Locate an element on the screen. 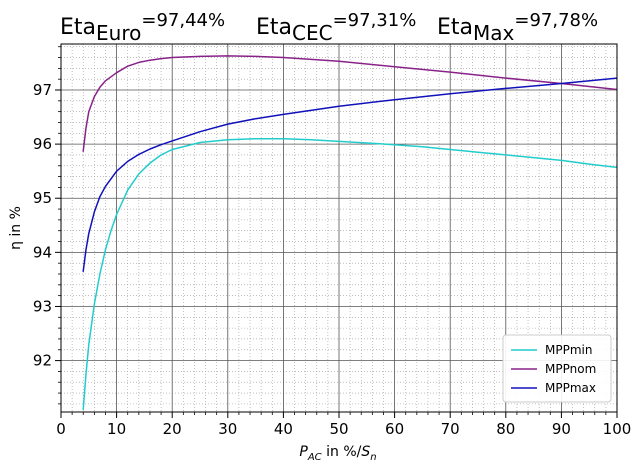 The image size is (635, 464). title-part-max: EtaMax=97,78% is located at coordinates (517, 27).